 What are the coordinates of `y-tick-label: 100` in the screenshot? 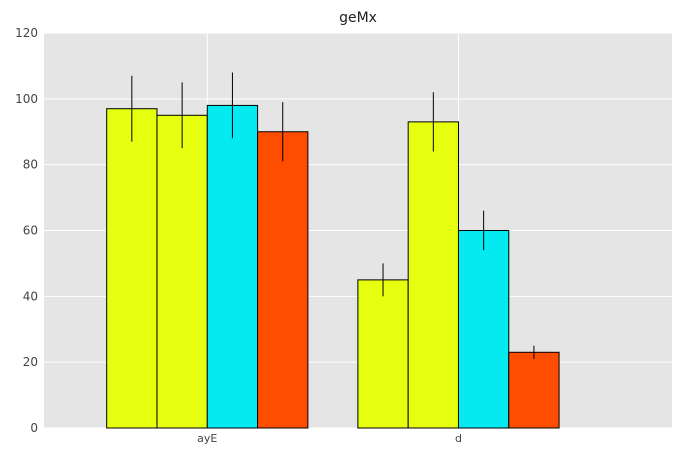 It's located at (26, 99).